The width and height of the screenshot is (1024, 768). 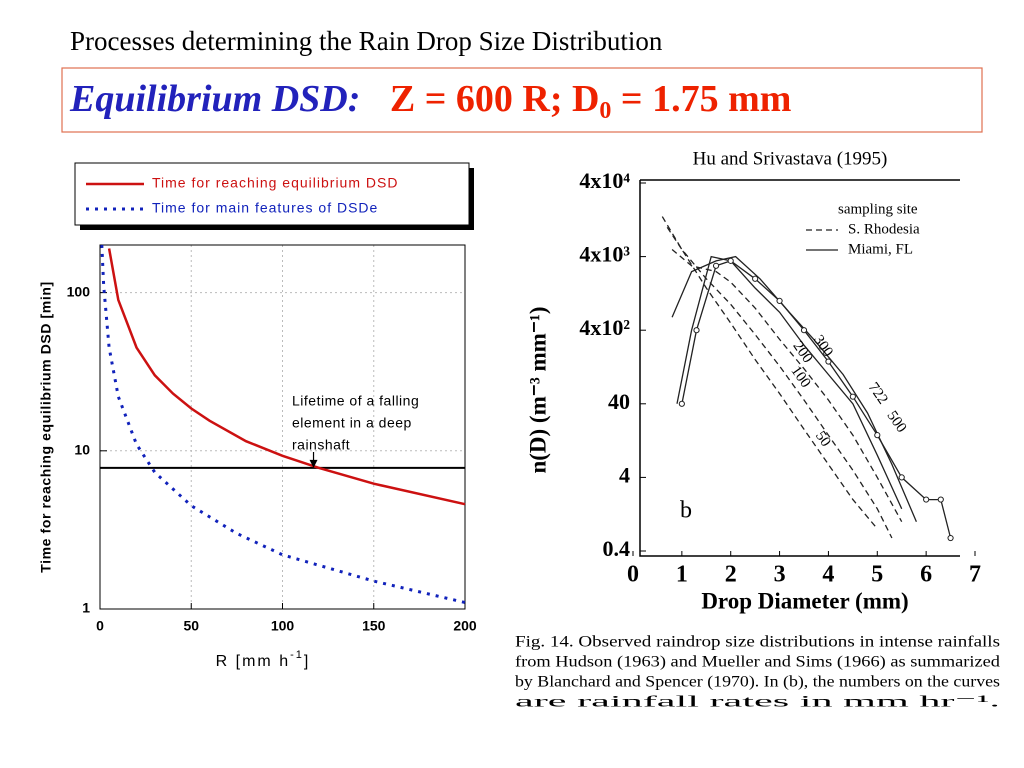 What do you see at coordinates (604, 327) in the screenshot?
I see `y-tick-label: 4x10²` at bounding box center [604, 327].